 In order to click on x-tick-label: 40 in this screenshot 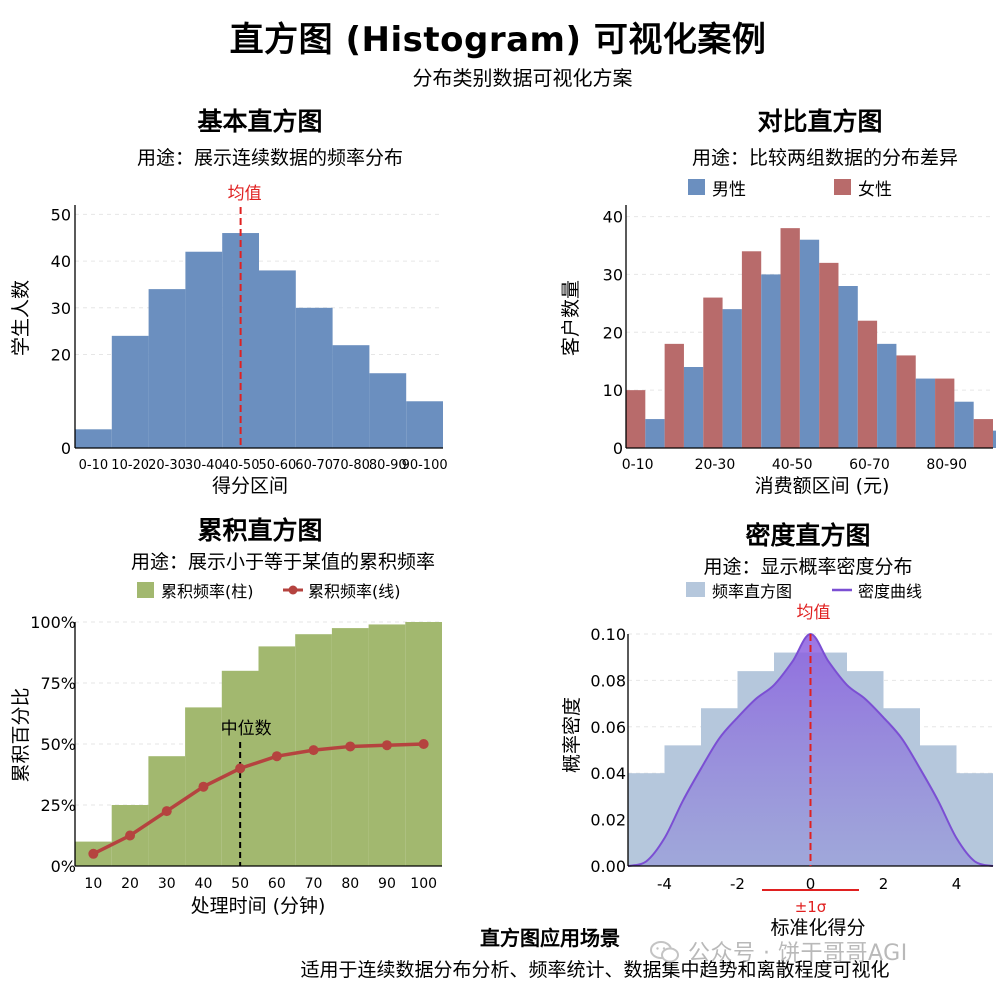, I will do `click(204, 884)`.